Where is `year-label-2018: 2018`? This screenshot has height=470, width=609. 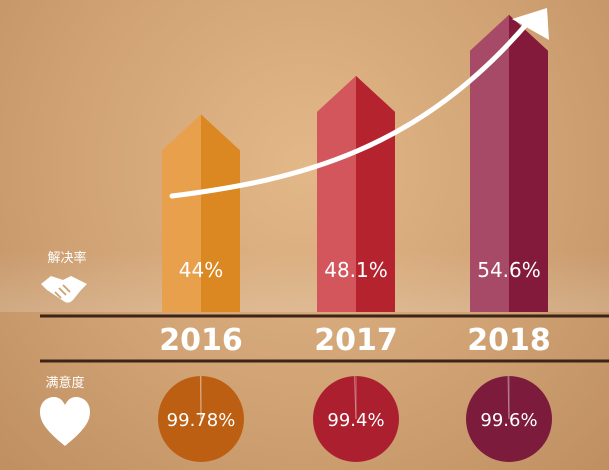
year-label-2018: 2018 is located at coordinates (509, 340).